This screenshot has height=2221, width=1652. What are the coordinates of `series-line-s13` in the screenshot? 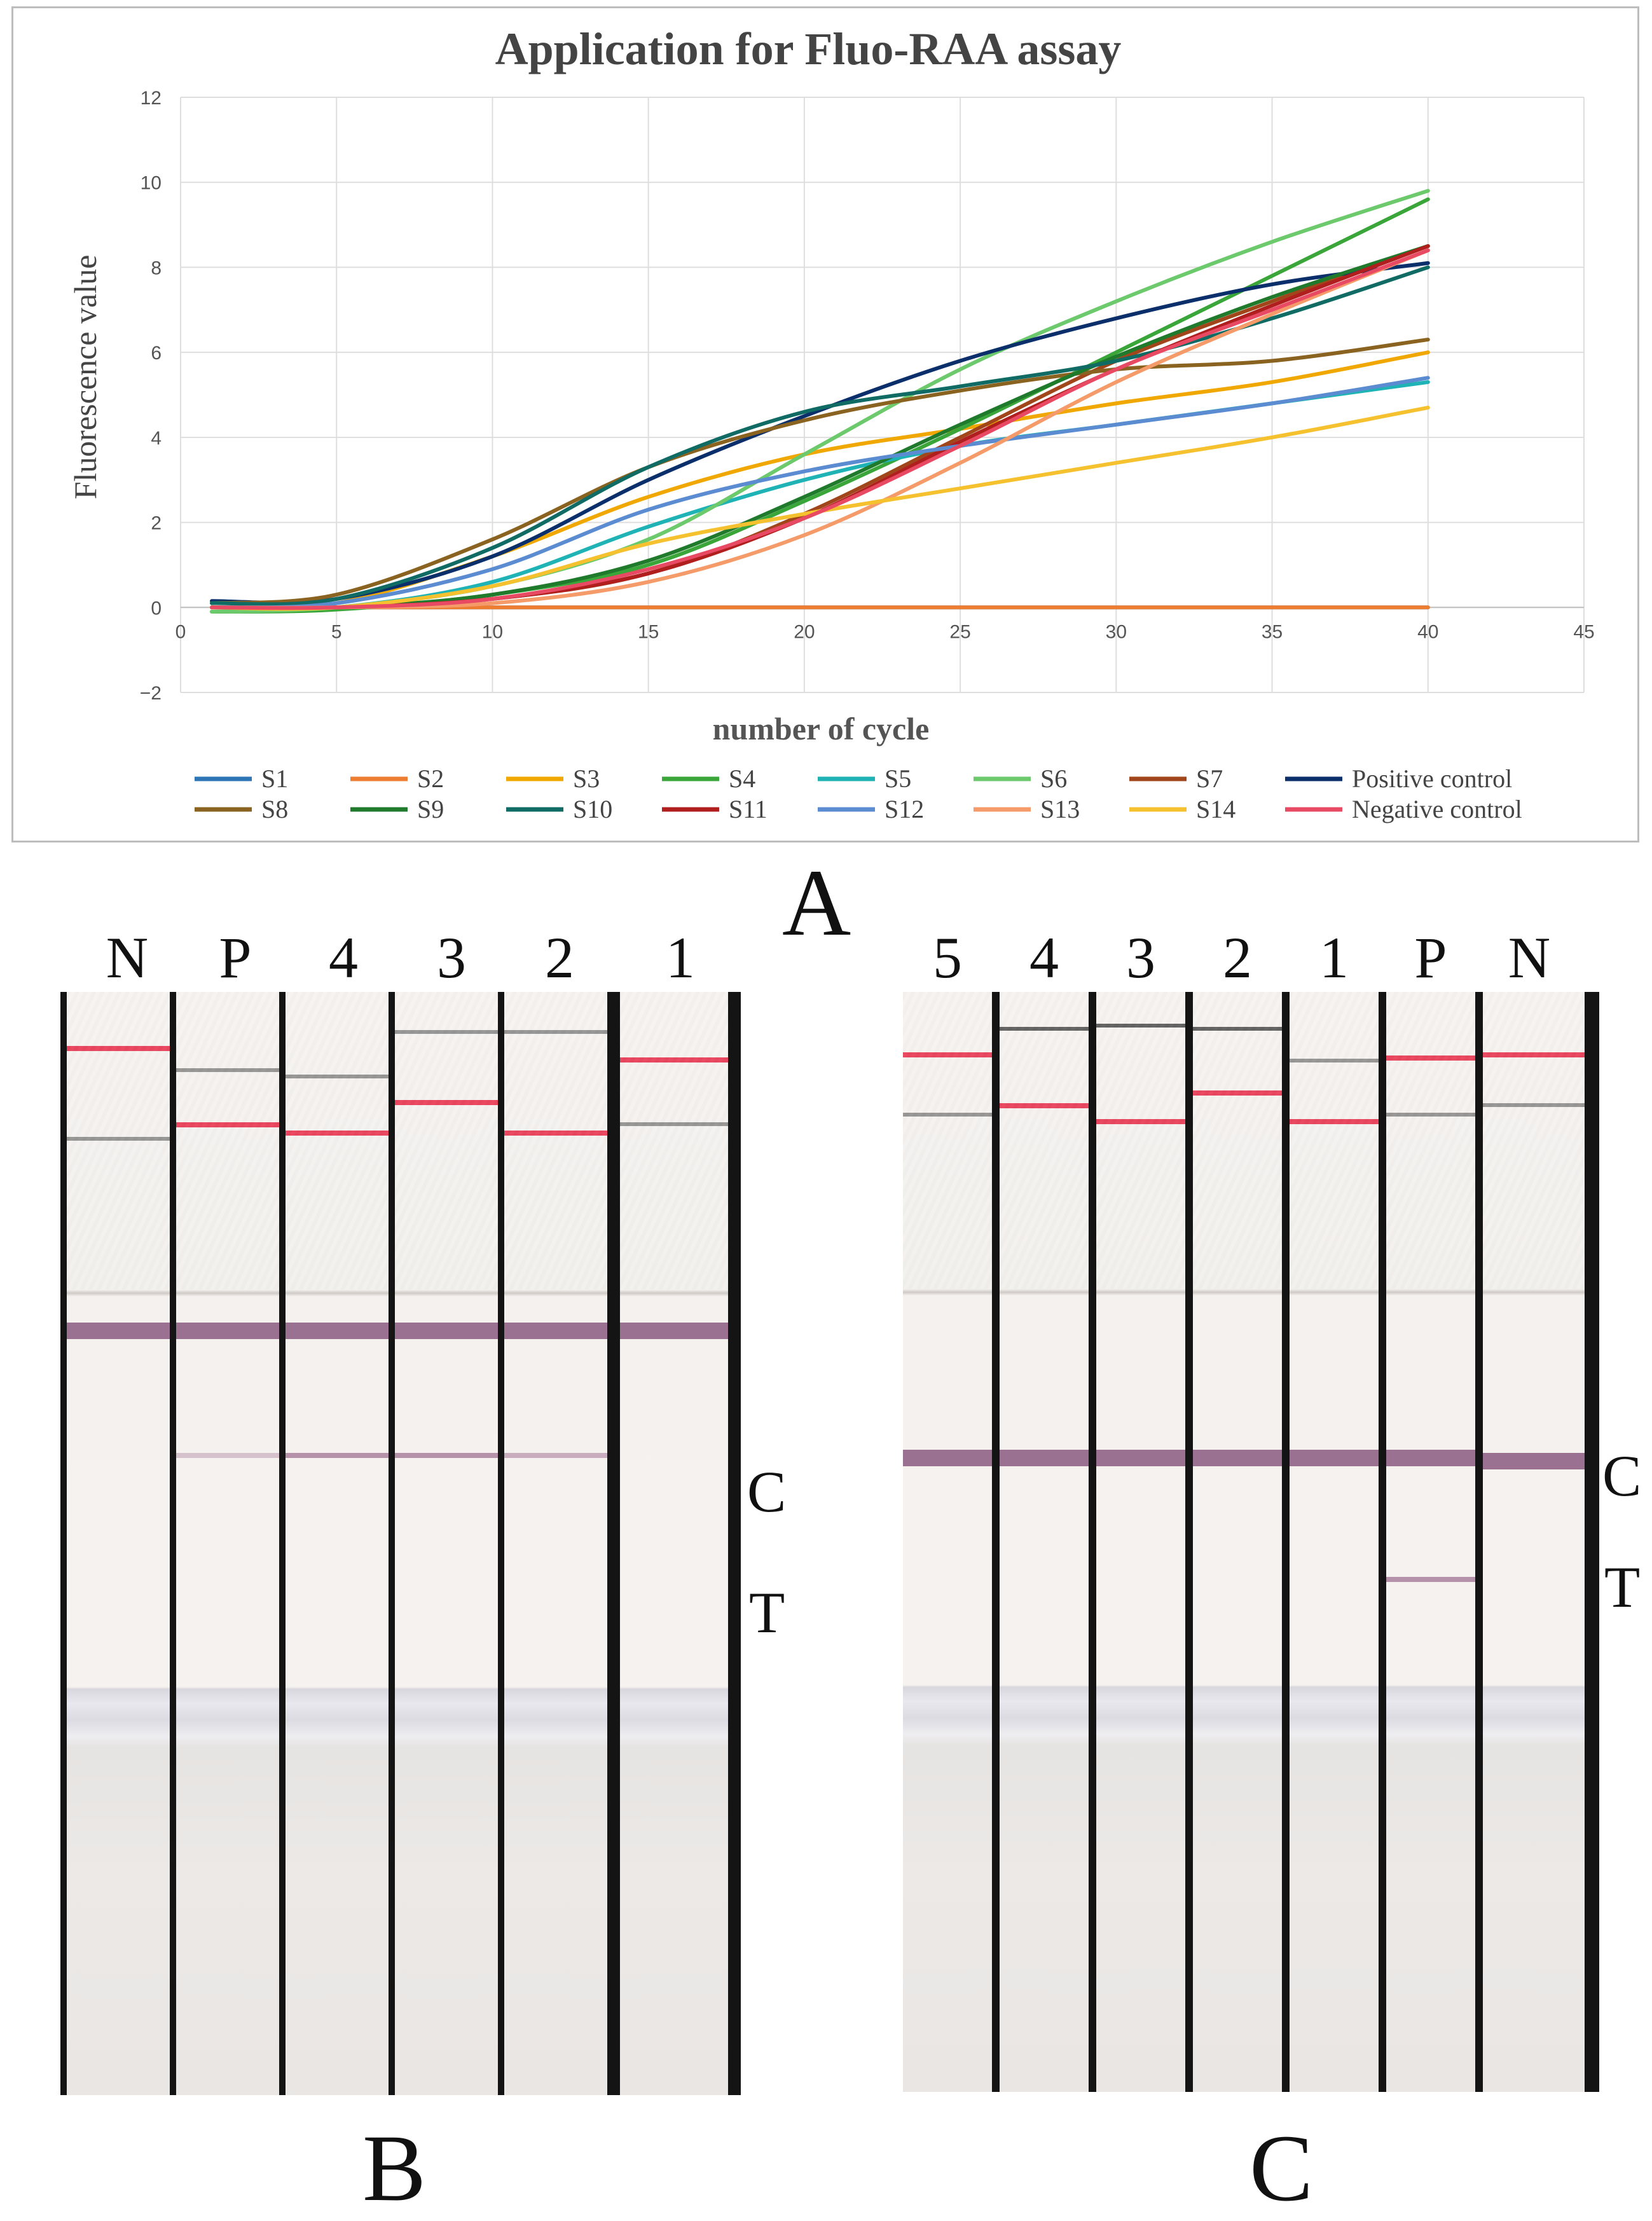 It's located at (820, 429).